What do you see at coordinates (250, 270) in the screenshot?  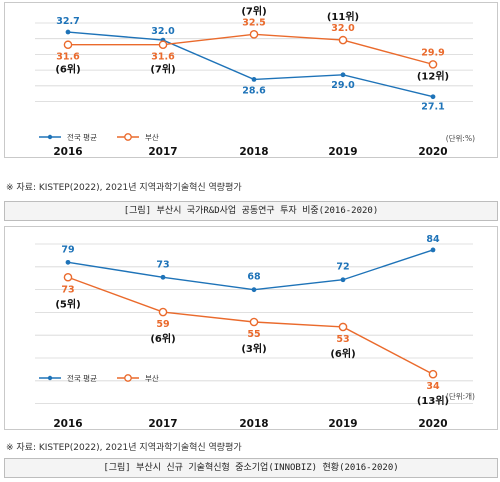 I see `series-line-national` at bounding box center [250, 270].